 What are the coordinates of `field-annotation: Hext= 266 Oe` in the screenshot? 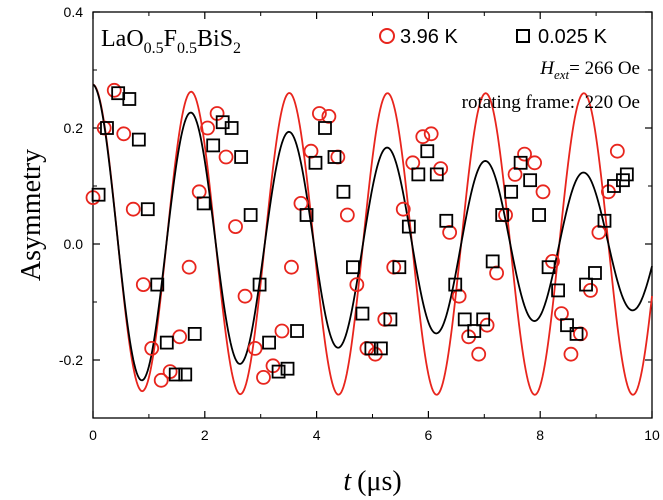 It's located at (589, 70).